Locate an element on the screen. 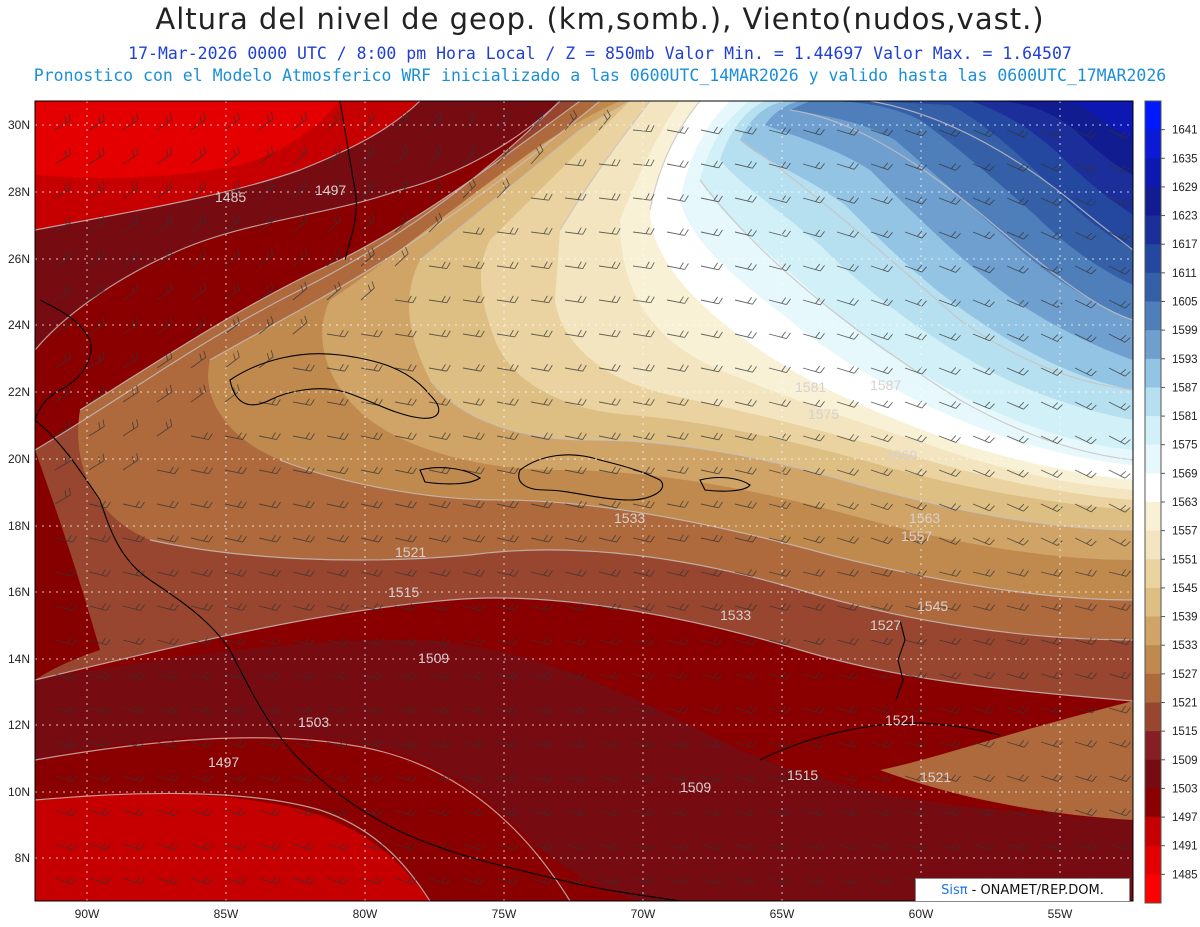  lat-label: 10N is located at coordinates (19, 792).